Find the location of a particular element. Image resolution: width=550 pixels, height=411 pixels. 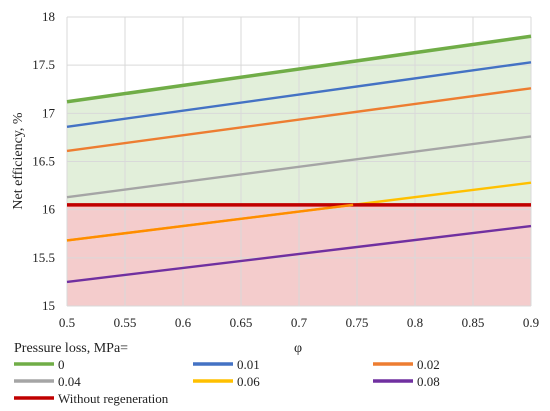

y-tick-label: 16.5 is located at coordinates (43, 161).